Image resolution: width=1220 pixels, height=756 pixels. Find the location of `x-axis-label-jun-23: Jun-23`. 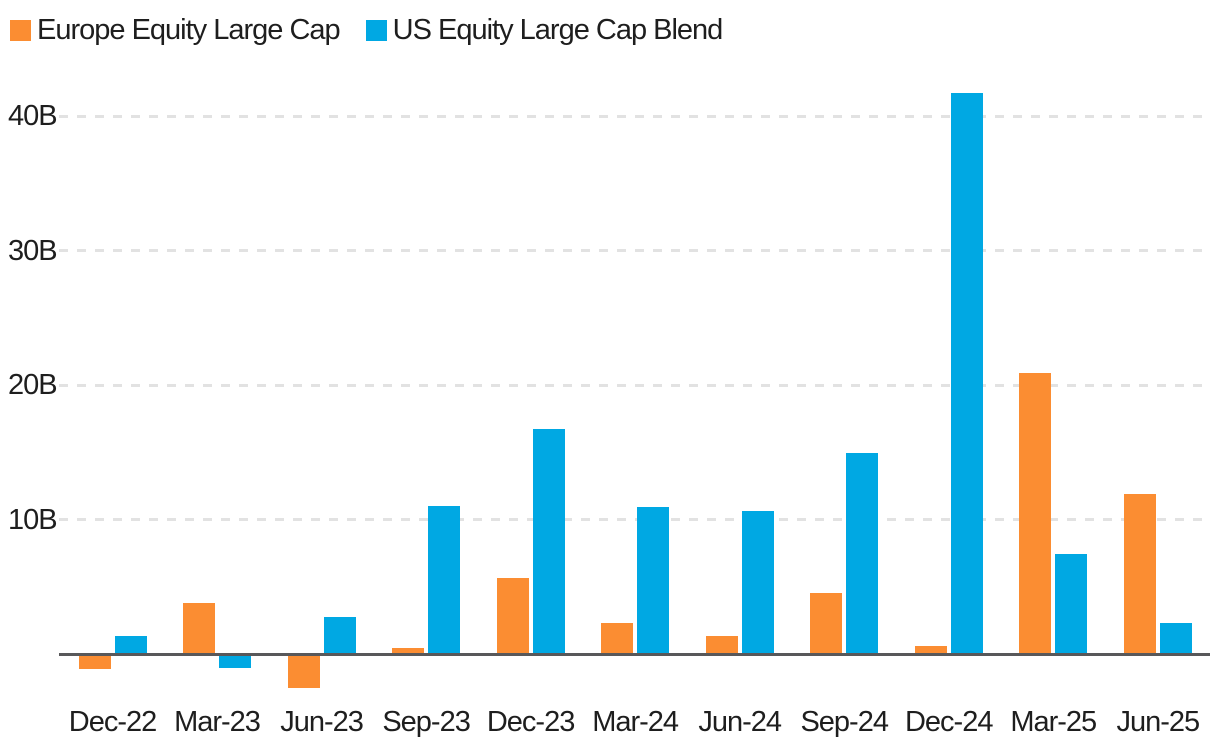

x-axis-label-jun-23: Jun-23 is located at coordinates (322, 722).